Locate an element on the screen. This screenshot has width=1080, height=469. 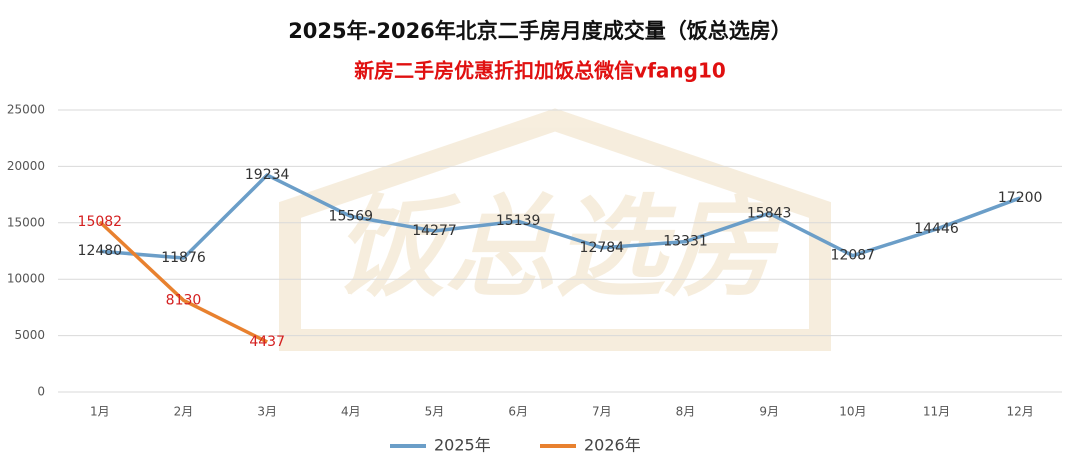
data-label: 12784 is located at coordinates (602, 248).